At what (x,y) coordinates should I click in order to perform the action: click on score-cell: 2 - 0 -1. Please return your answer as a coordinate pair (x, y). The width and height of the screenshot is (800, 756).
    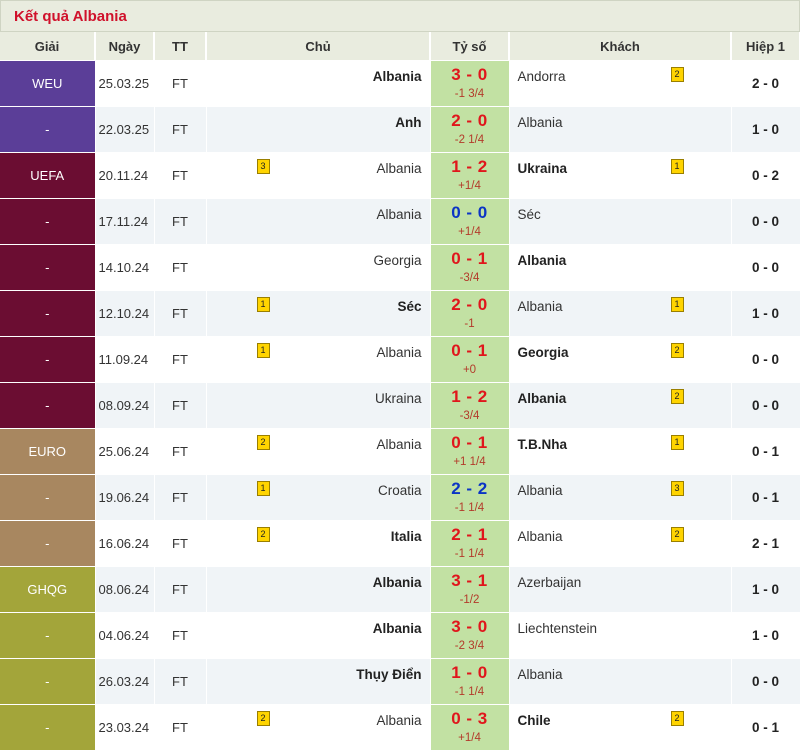
    Looking at the image, I should click on (470, 313).